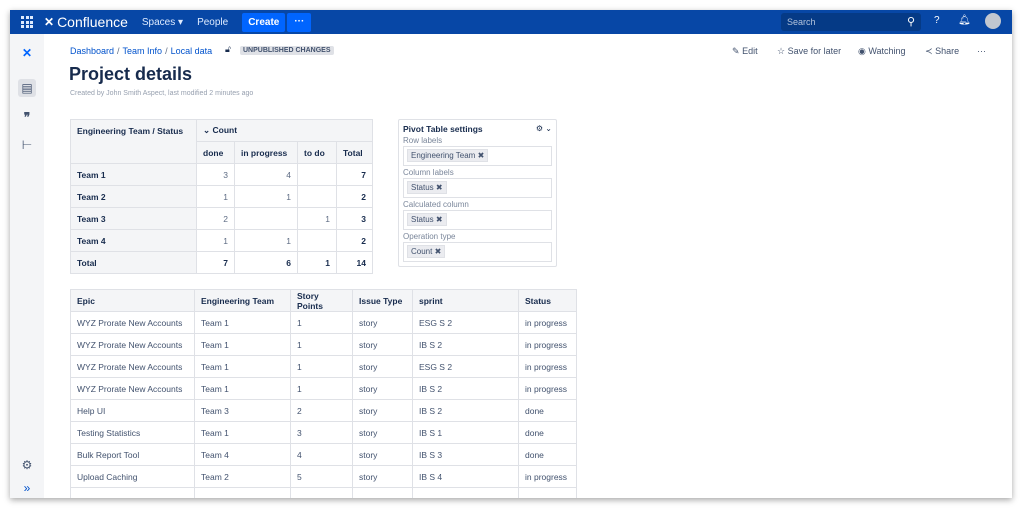  Describe the element at coordinates (49, 22) in the screenshot. I see `confluence-logo-icon: ✕` at that location.